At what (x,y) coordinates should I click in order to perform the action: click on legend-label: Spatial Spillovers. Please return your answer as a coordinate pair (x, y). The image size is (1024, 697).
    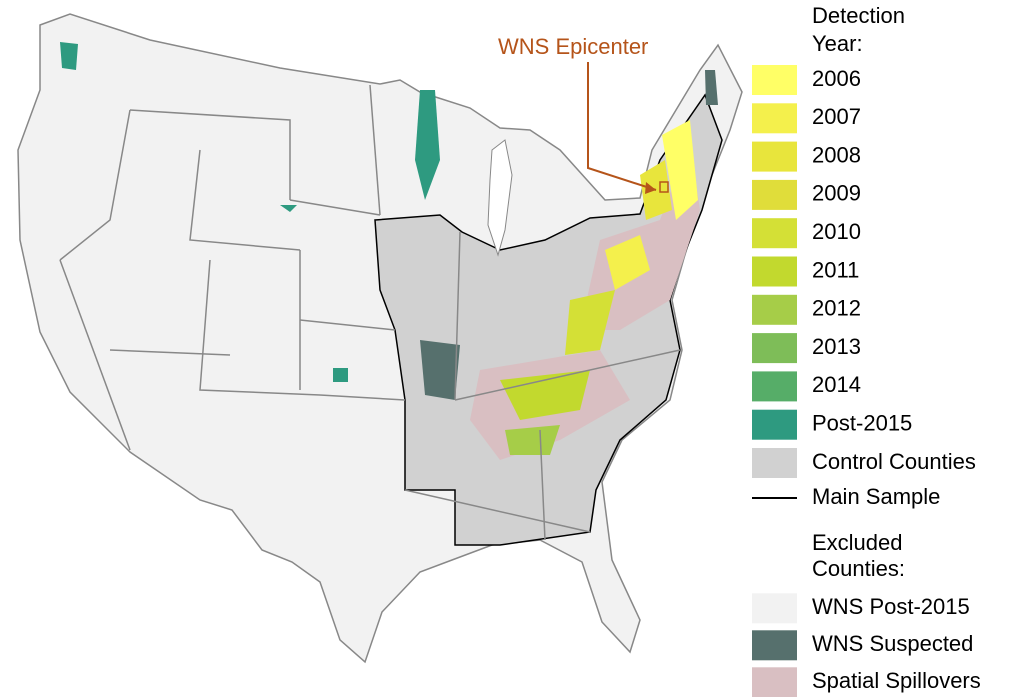
    Looking at the image, I should click on (896, 680).